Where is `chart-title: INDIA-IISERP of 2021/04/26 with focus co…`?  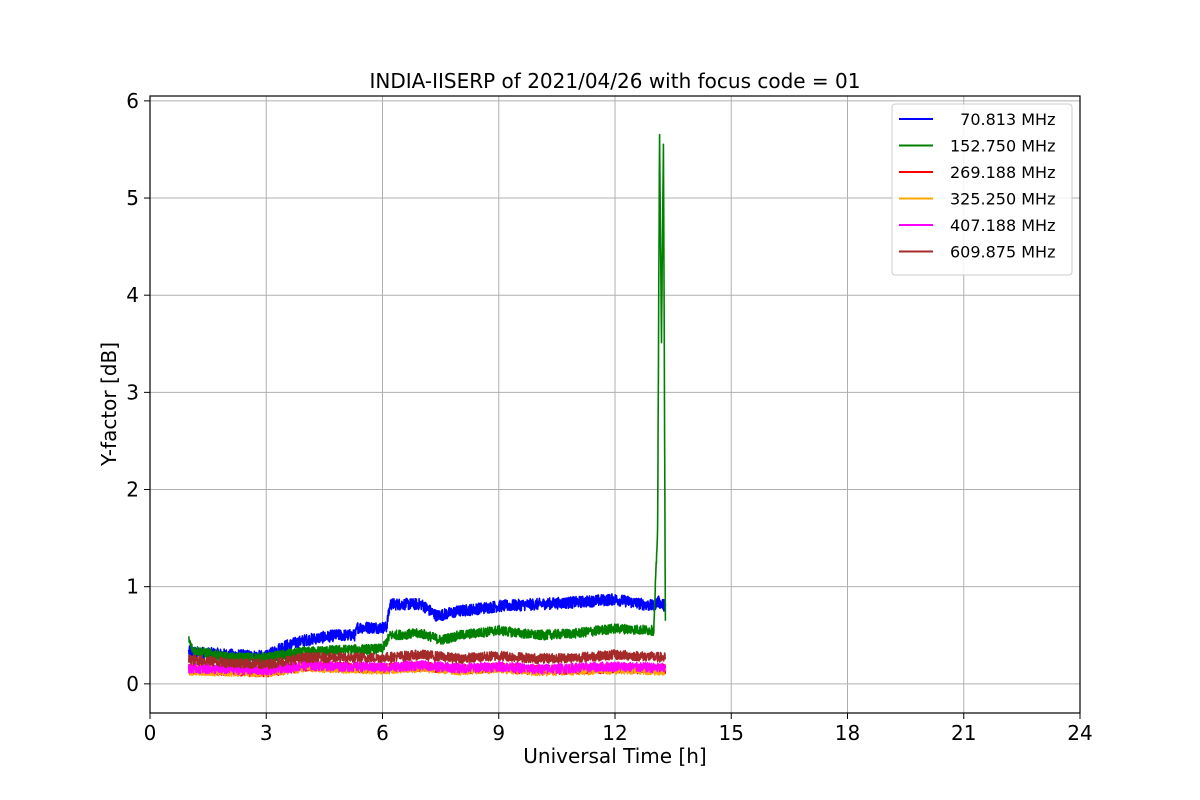
chart-title: INDIA-IISERP of 2021/04/26 with focus co… is located at coordinates (615, 81).